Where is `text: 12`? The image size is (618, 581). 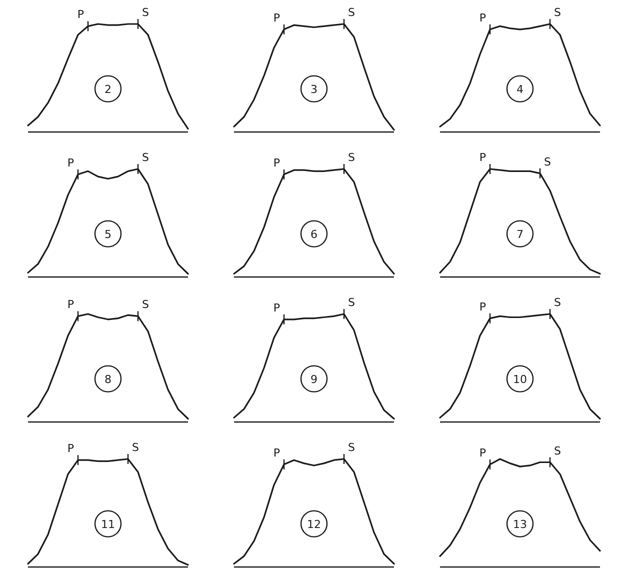
text: 12 is located at coordinates (314, 524).